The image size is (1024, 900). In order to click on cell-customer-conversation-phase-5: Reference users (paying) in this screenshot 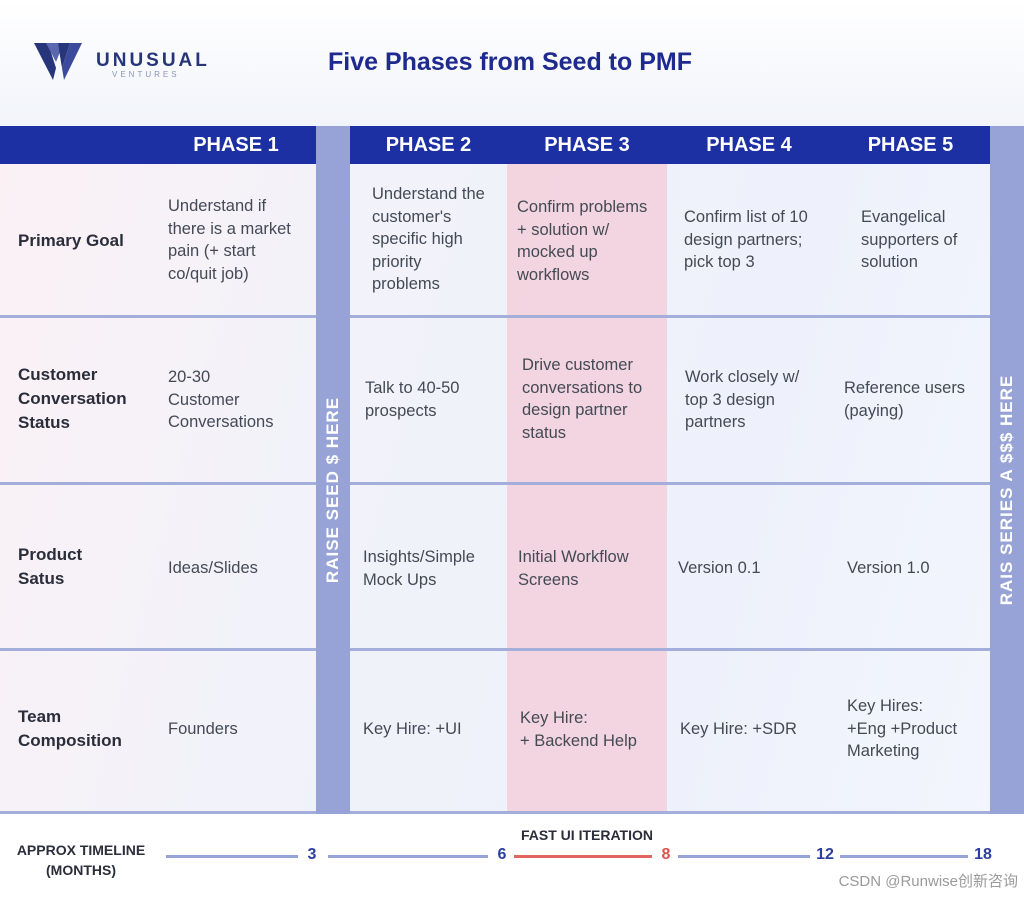, I will do `click(905, 399)`.